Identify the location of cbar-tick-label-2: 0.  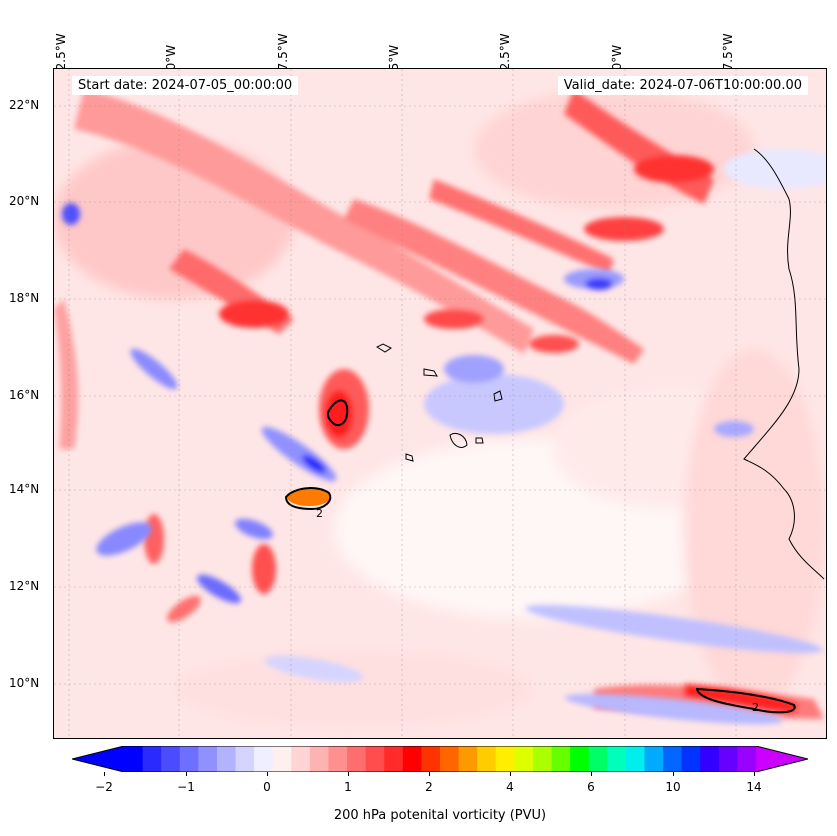
(267, 787).